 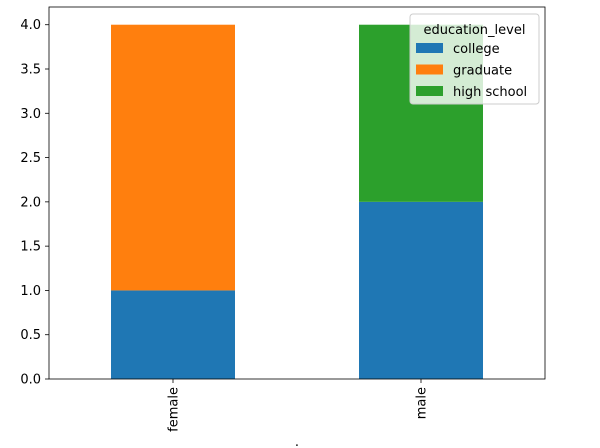 What do you see at coordinates (297, 441) in the screenshot?
I see `x-axis-label: .` at bounding box center [297, 441].